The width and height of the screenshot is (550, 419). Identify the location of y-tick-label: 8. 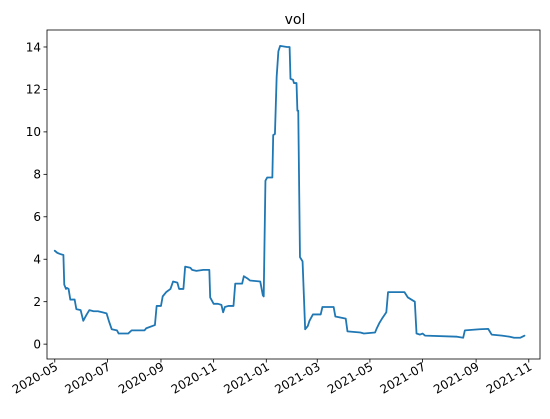
(37, 175).